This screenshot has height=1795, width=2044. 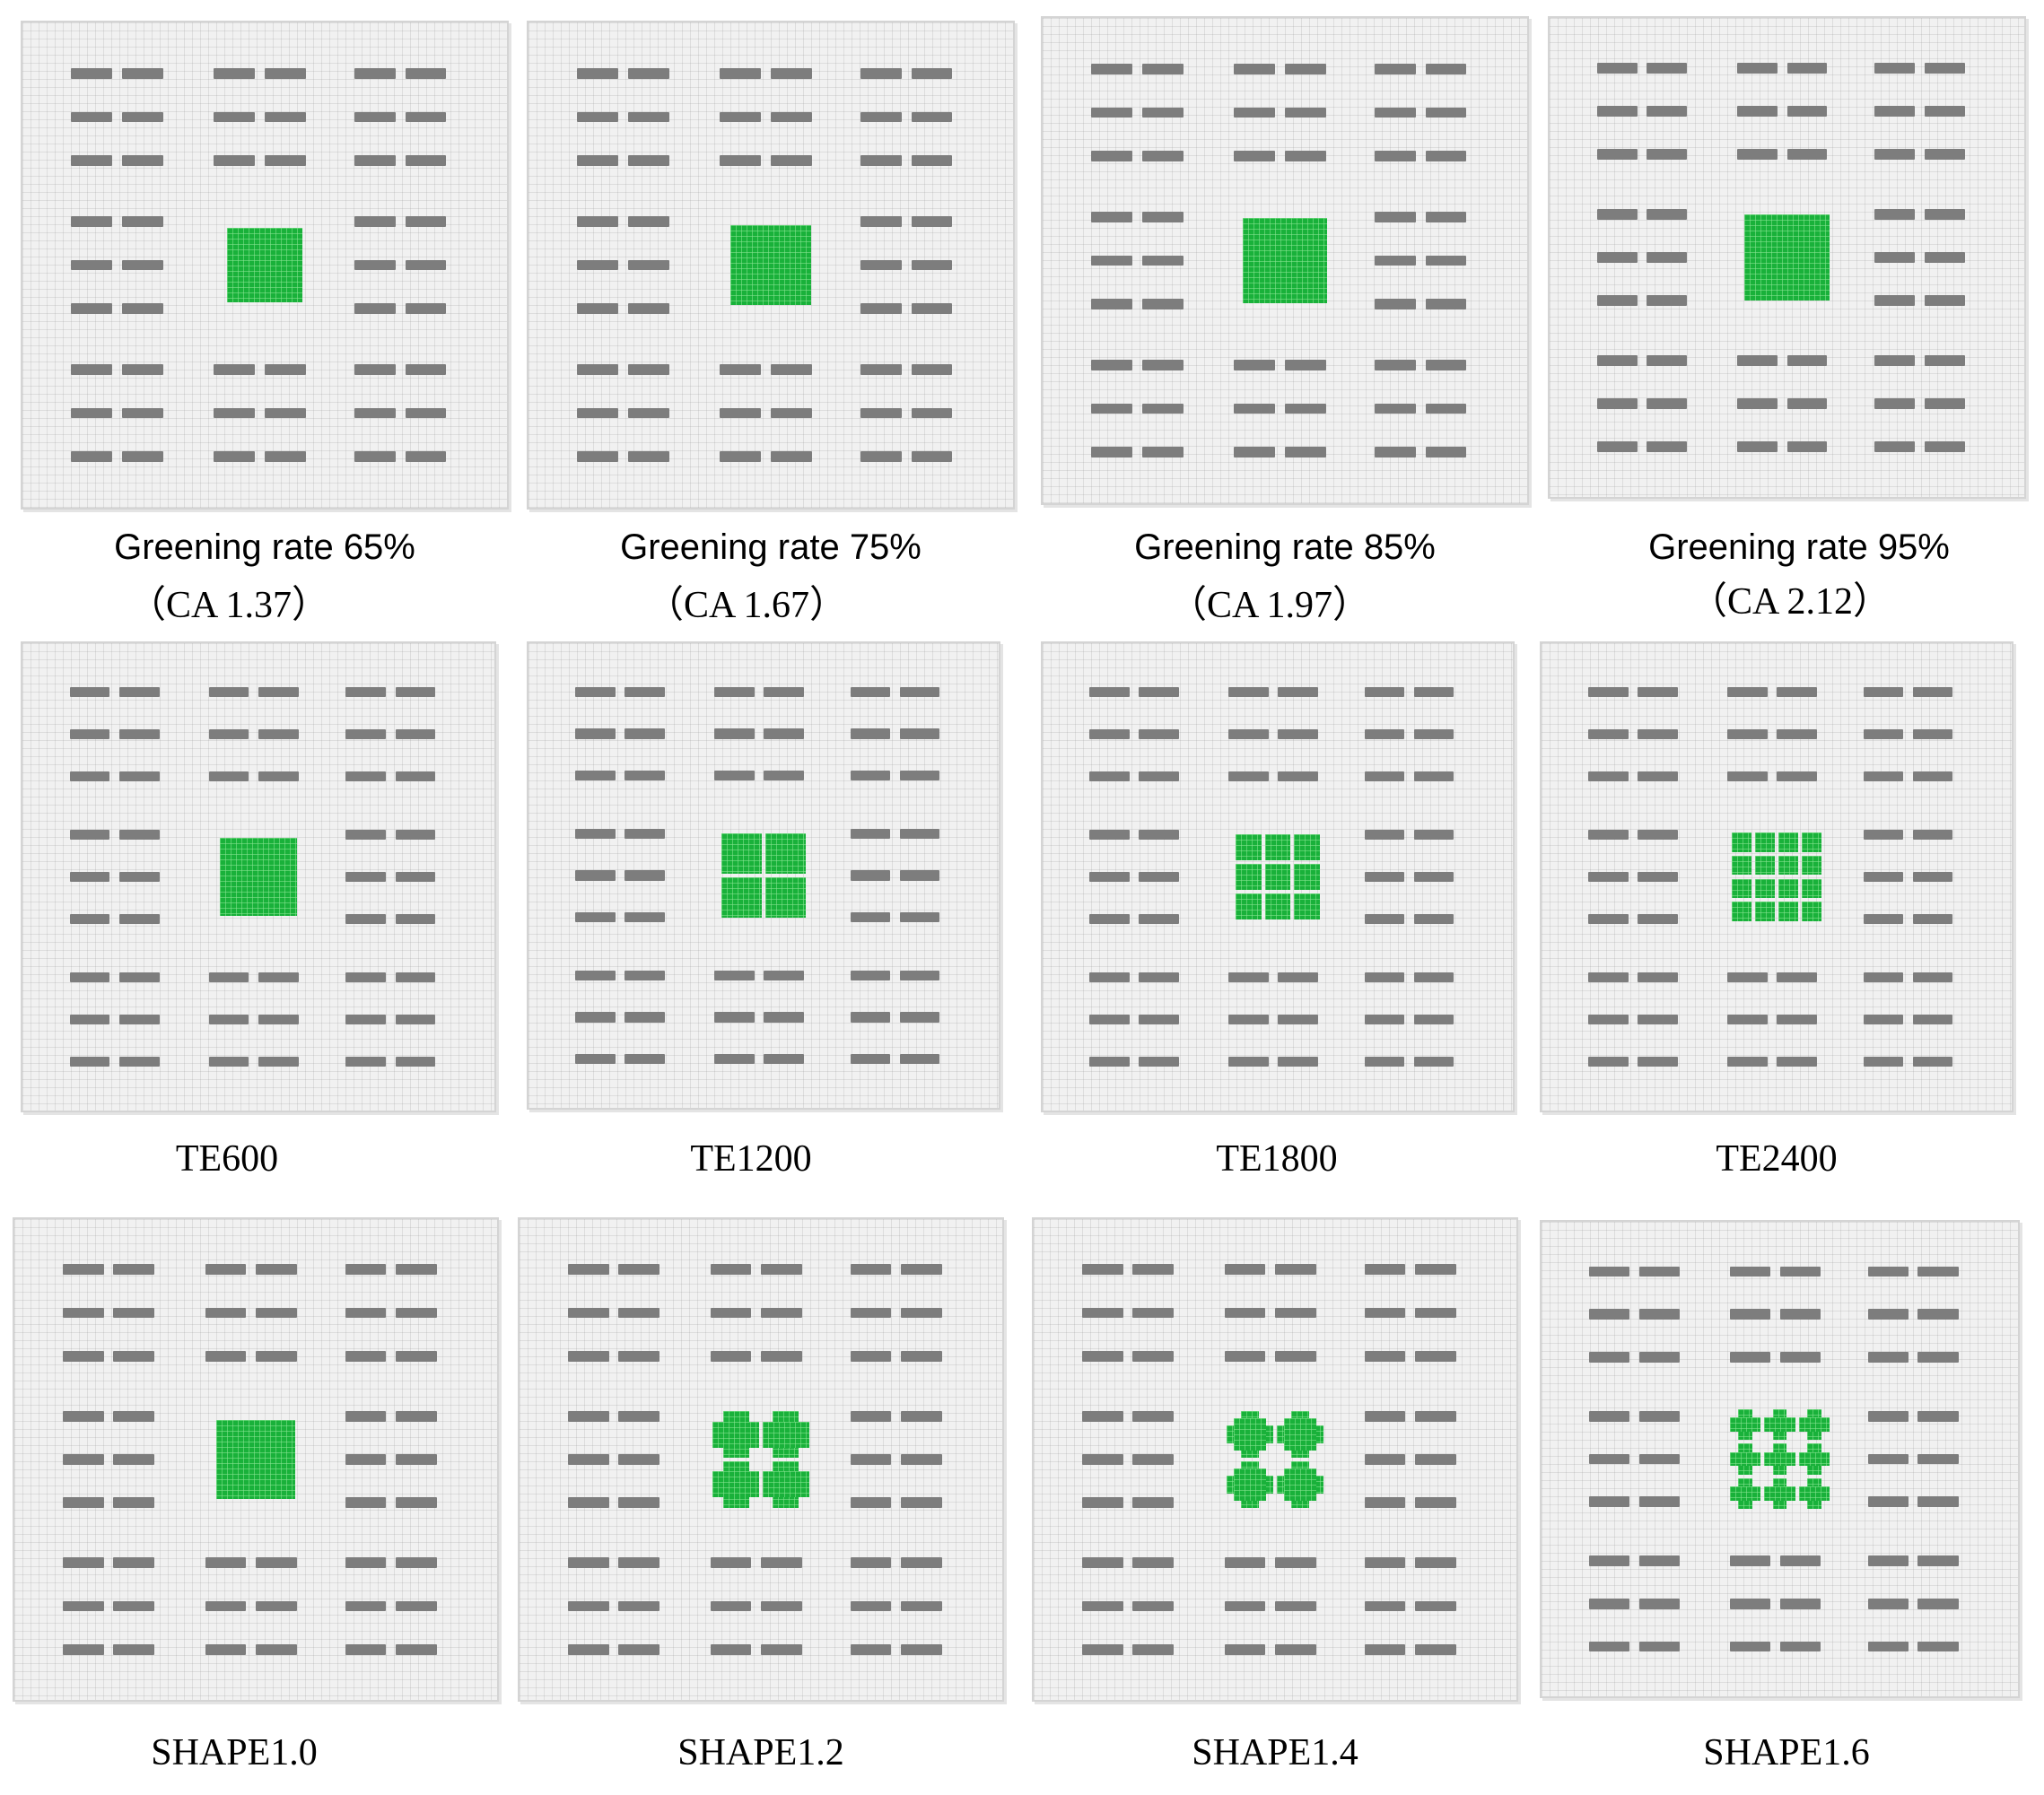 What do you see at coordinates (1285, 547) in the screenshot?
I see `caption-greening-85: Greening rate 85%` at bounding box center [1285, 547].